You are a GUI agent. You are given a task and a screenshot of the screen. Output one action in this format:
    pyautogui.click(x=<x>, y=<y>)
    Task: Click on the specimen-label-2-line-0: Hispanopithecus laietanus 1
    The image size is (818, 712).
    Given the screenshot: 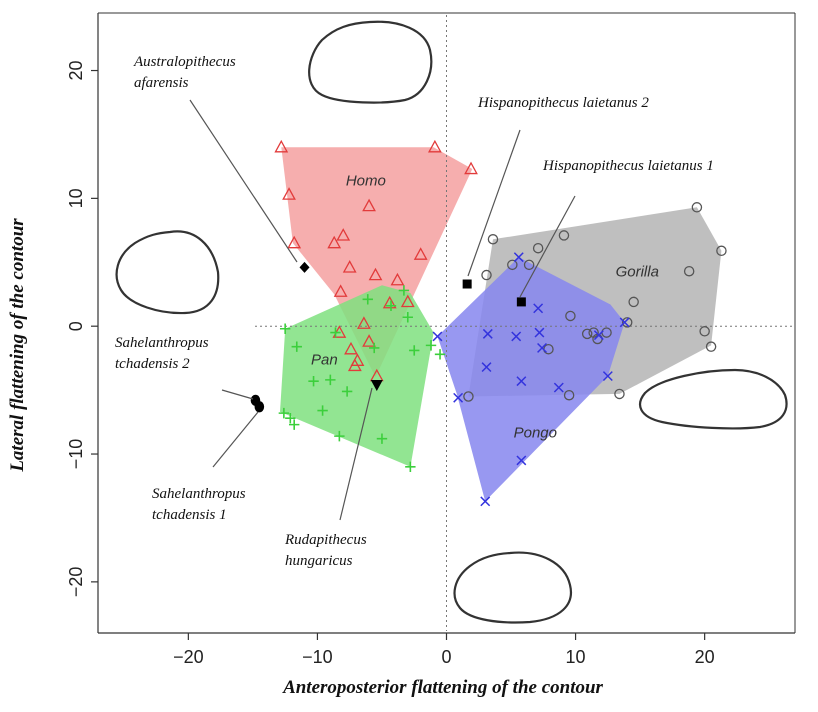 What is the action you would take?
    pyautogui.click(x=628, y=166)
    